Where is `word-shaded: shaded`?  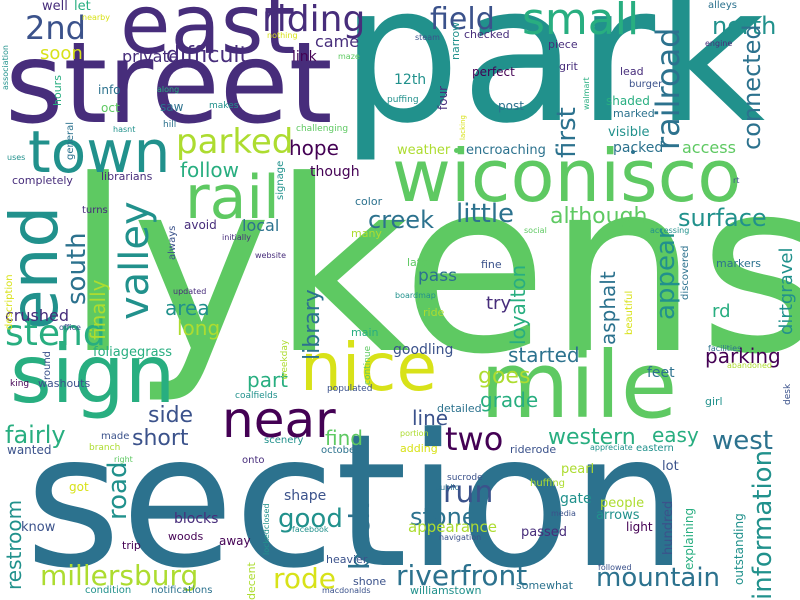 word-shaded: shaded is located at coordinates (628, 101).